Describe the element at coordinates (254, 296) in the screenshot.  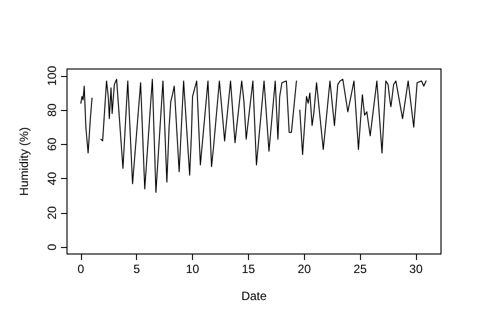
I see `x-axis-title: Date` at that location.